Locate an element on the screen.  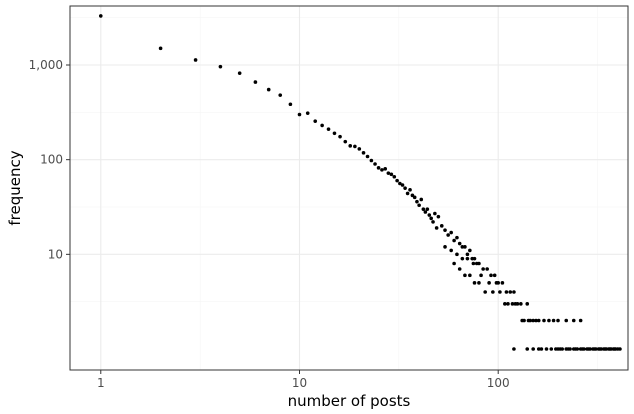
x-tick-label: 100 is located at coordinates (498, 383).